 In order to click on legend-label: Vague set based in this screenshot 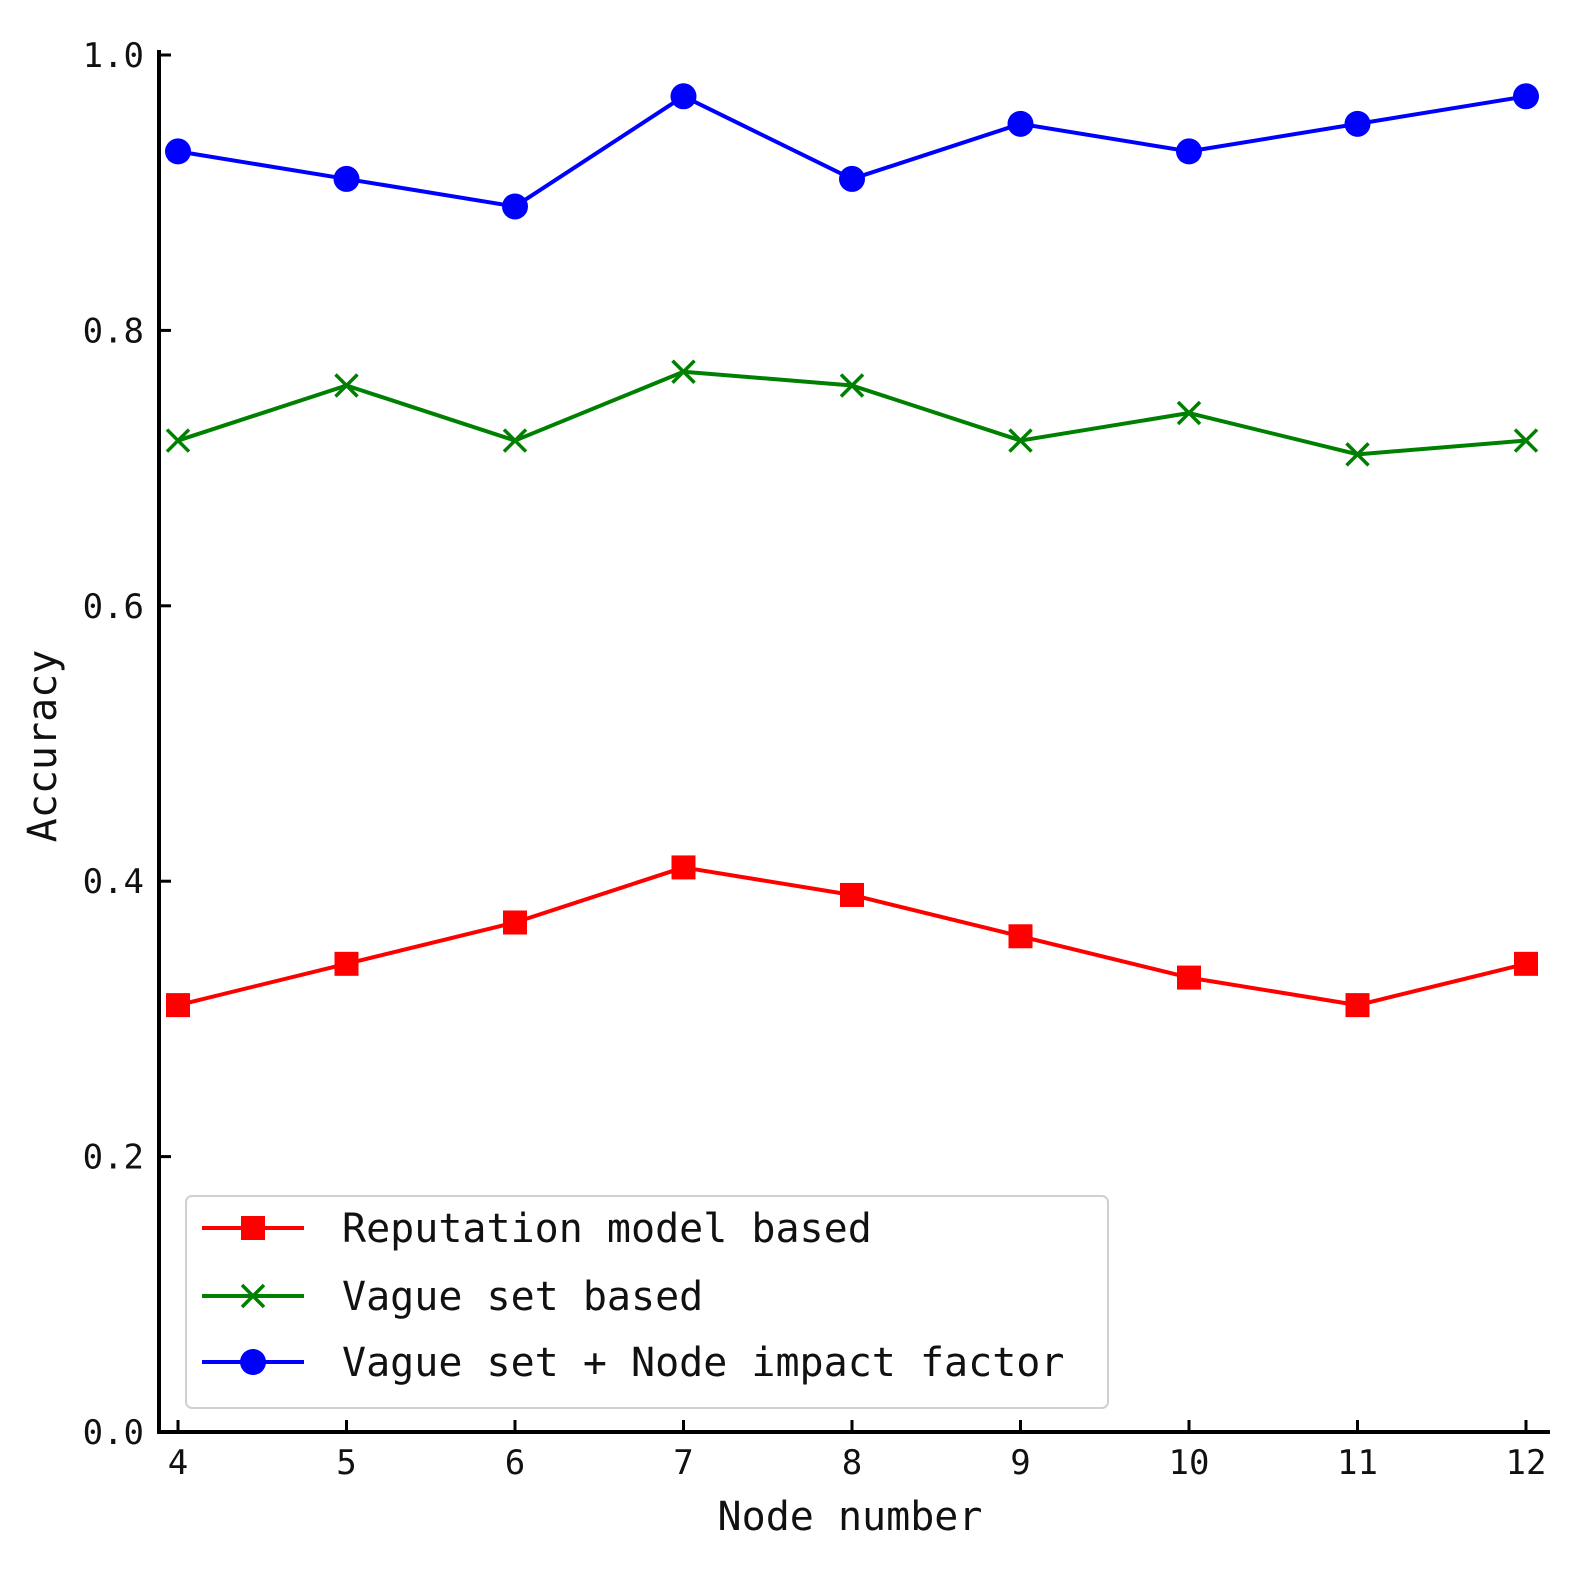, I will do `click(522, 1297)`.